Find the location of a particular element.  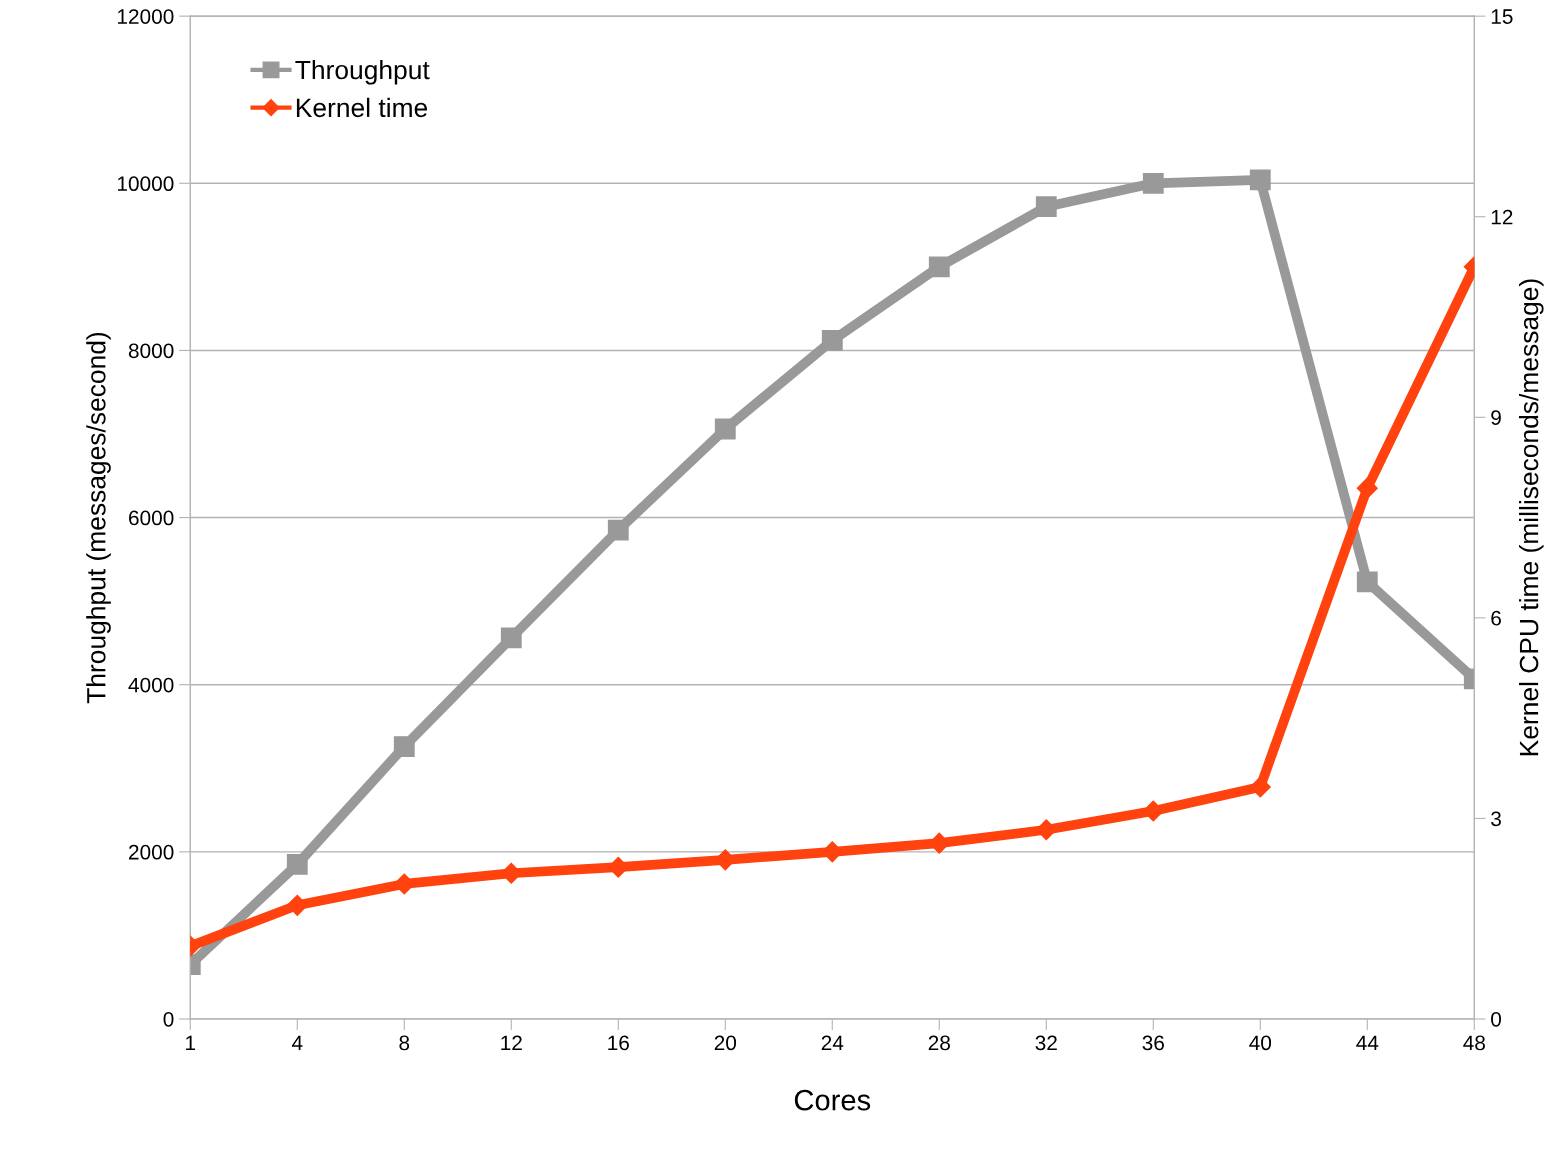

x-tick-label: 36 is located at coordinates (1153, 1043).